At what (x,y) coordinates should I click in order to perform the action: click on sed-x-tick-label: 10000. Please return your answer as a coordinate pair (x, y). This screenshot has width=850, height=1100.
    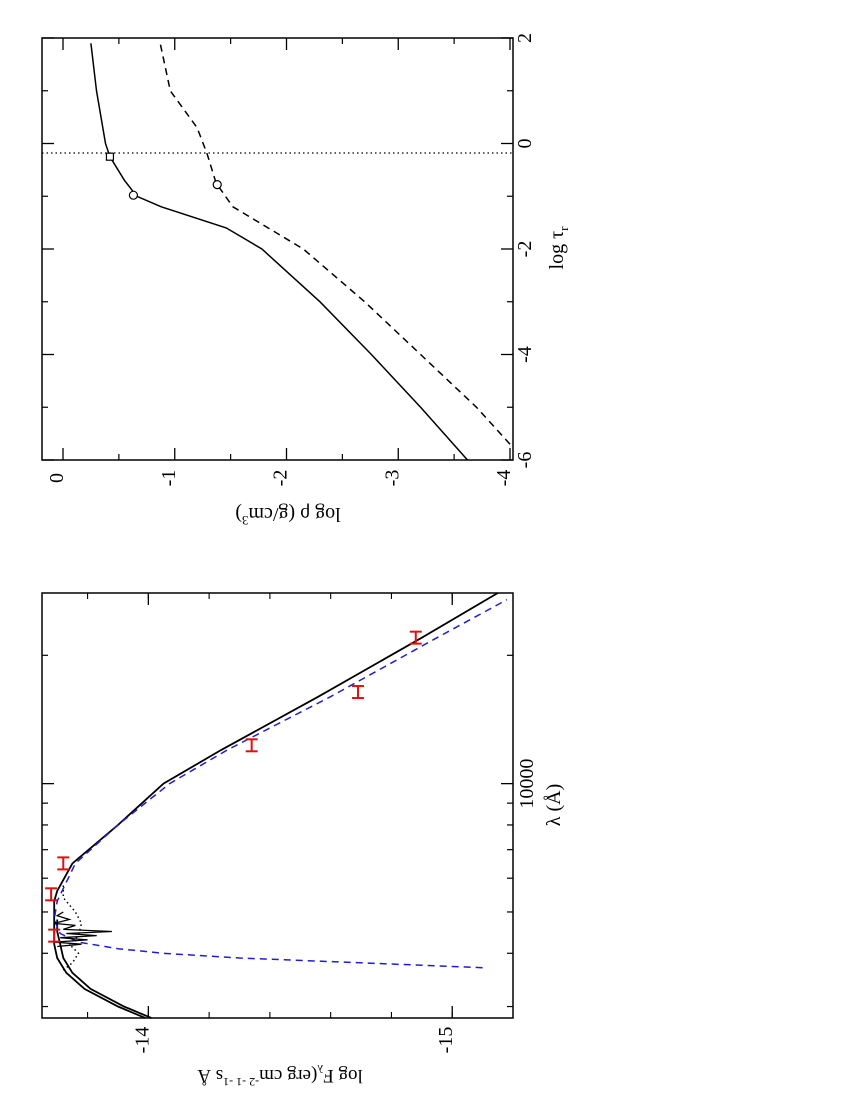
    Looking at the image, I should click on (527, 784).